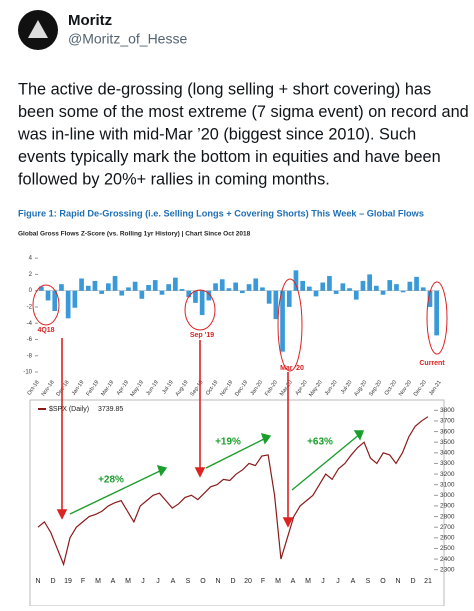 The image size is (474, 611). What do you see at coordinates (257, 388) in the screenshot?
I see `x-tick-label: Jan-20` at bounding box center [257, 388].